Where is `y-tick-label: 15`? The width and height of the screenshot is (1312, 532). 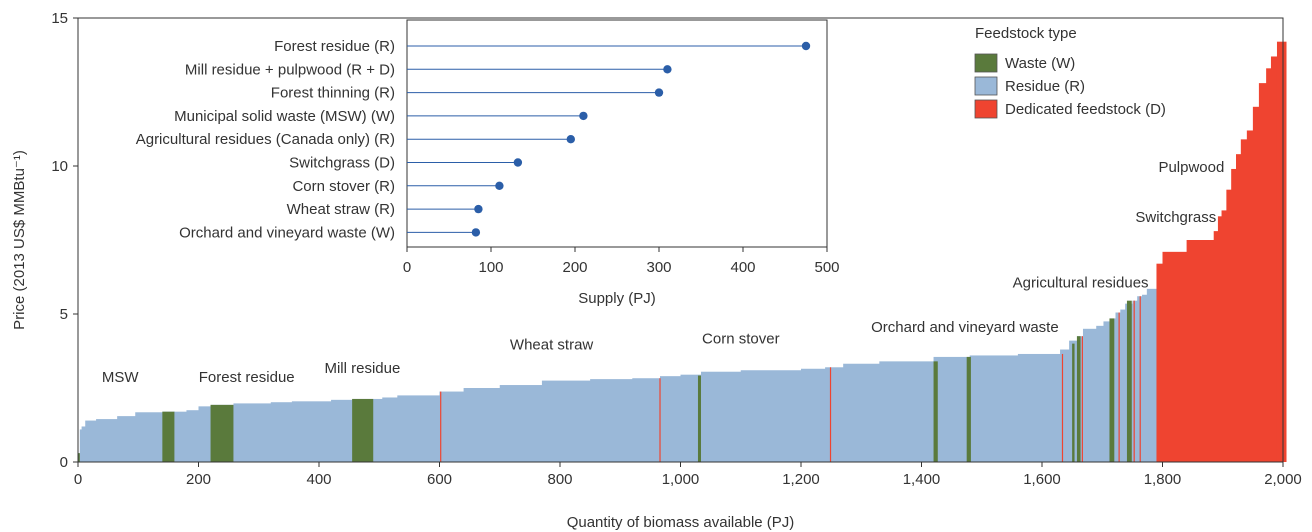 y-tick-label: 15 is located at coordinates (59, 18).